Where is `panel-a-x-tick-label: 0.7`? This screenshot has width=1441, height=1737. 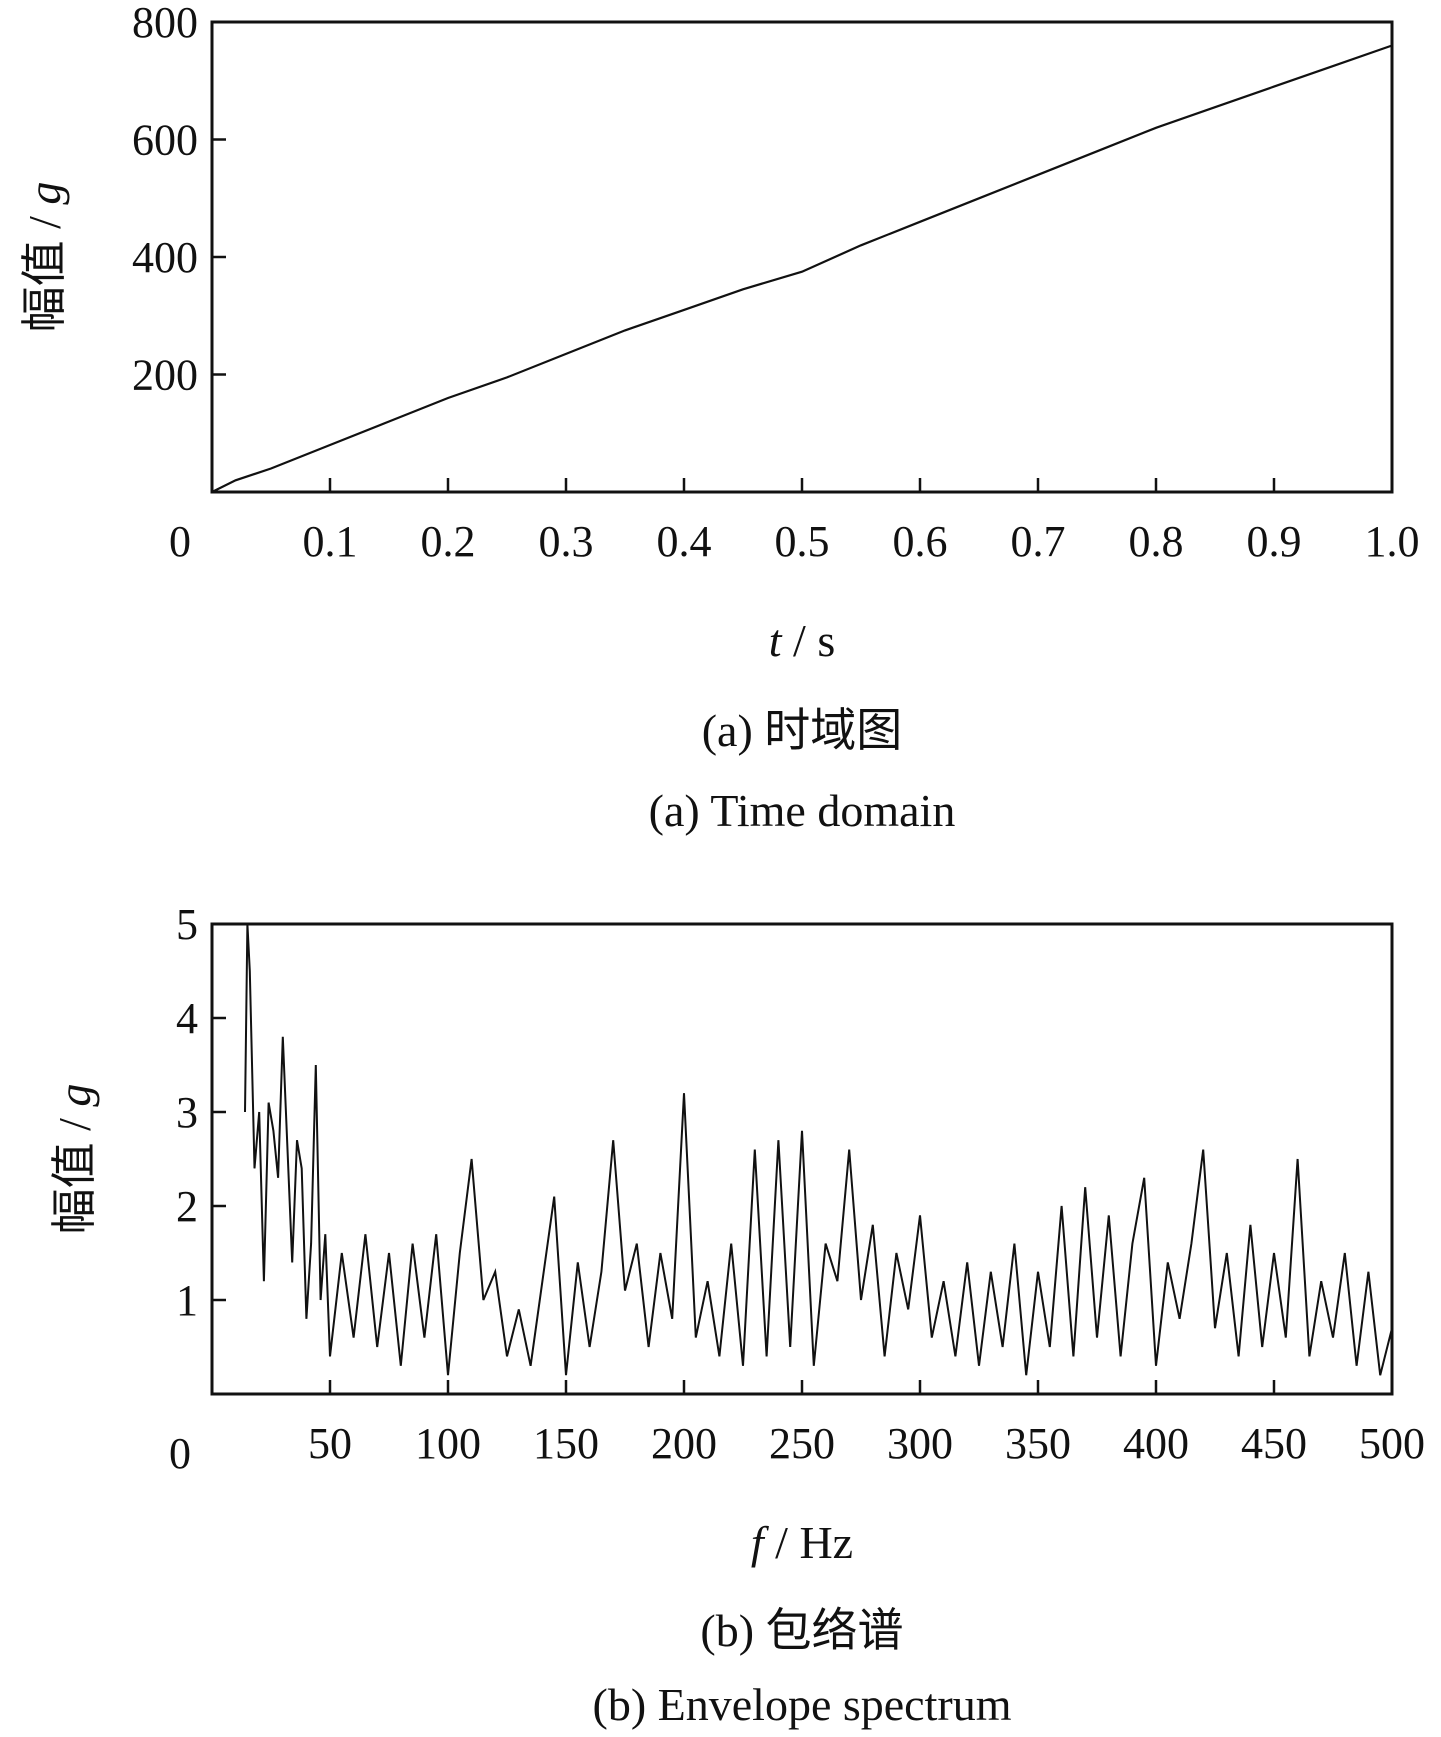 panel-a-x-tick-label: 0.7 is located at coordinates (1038, 541).